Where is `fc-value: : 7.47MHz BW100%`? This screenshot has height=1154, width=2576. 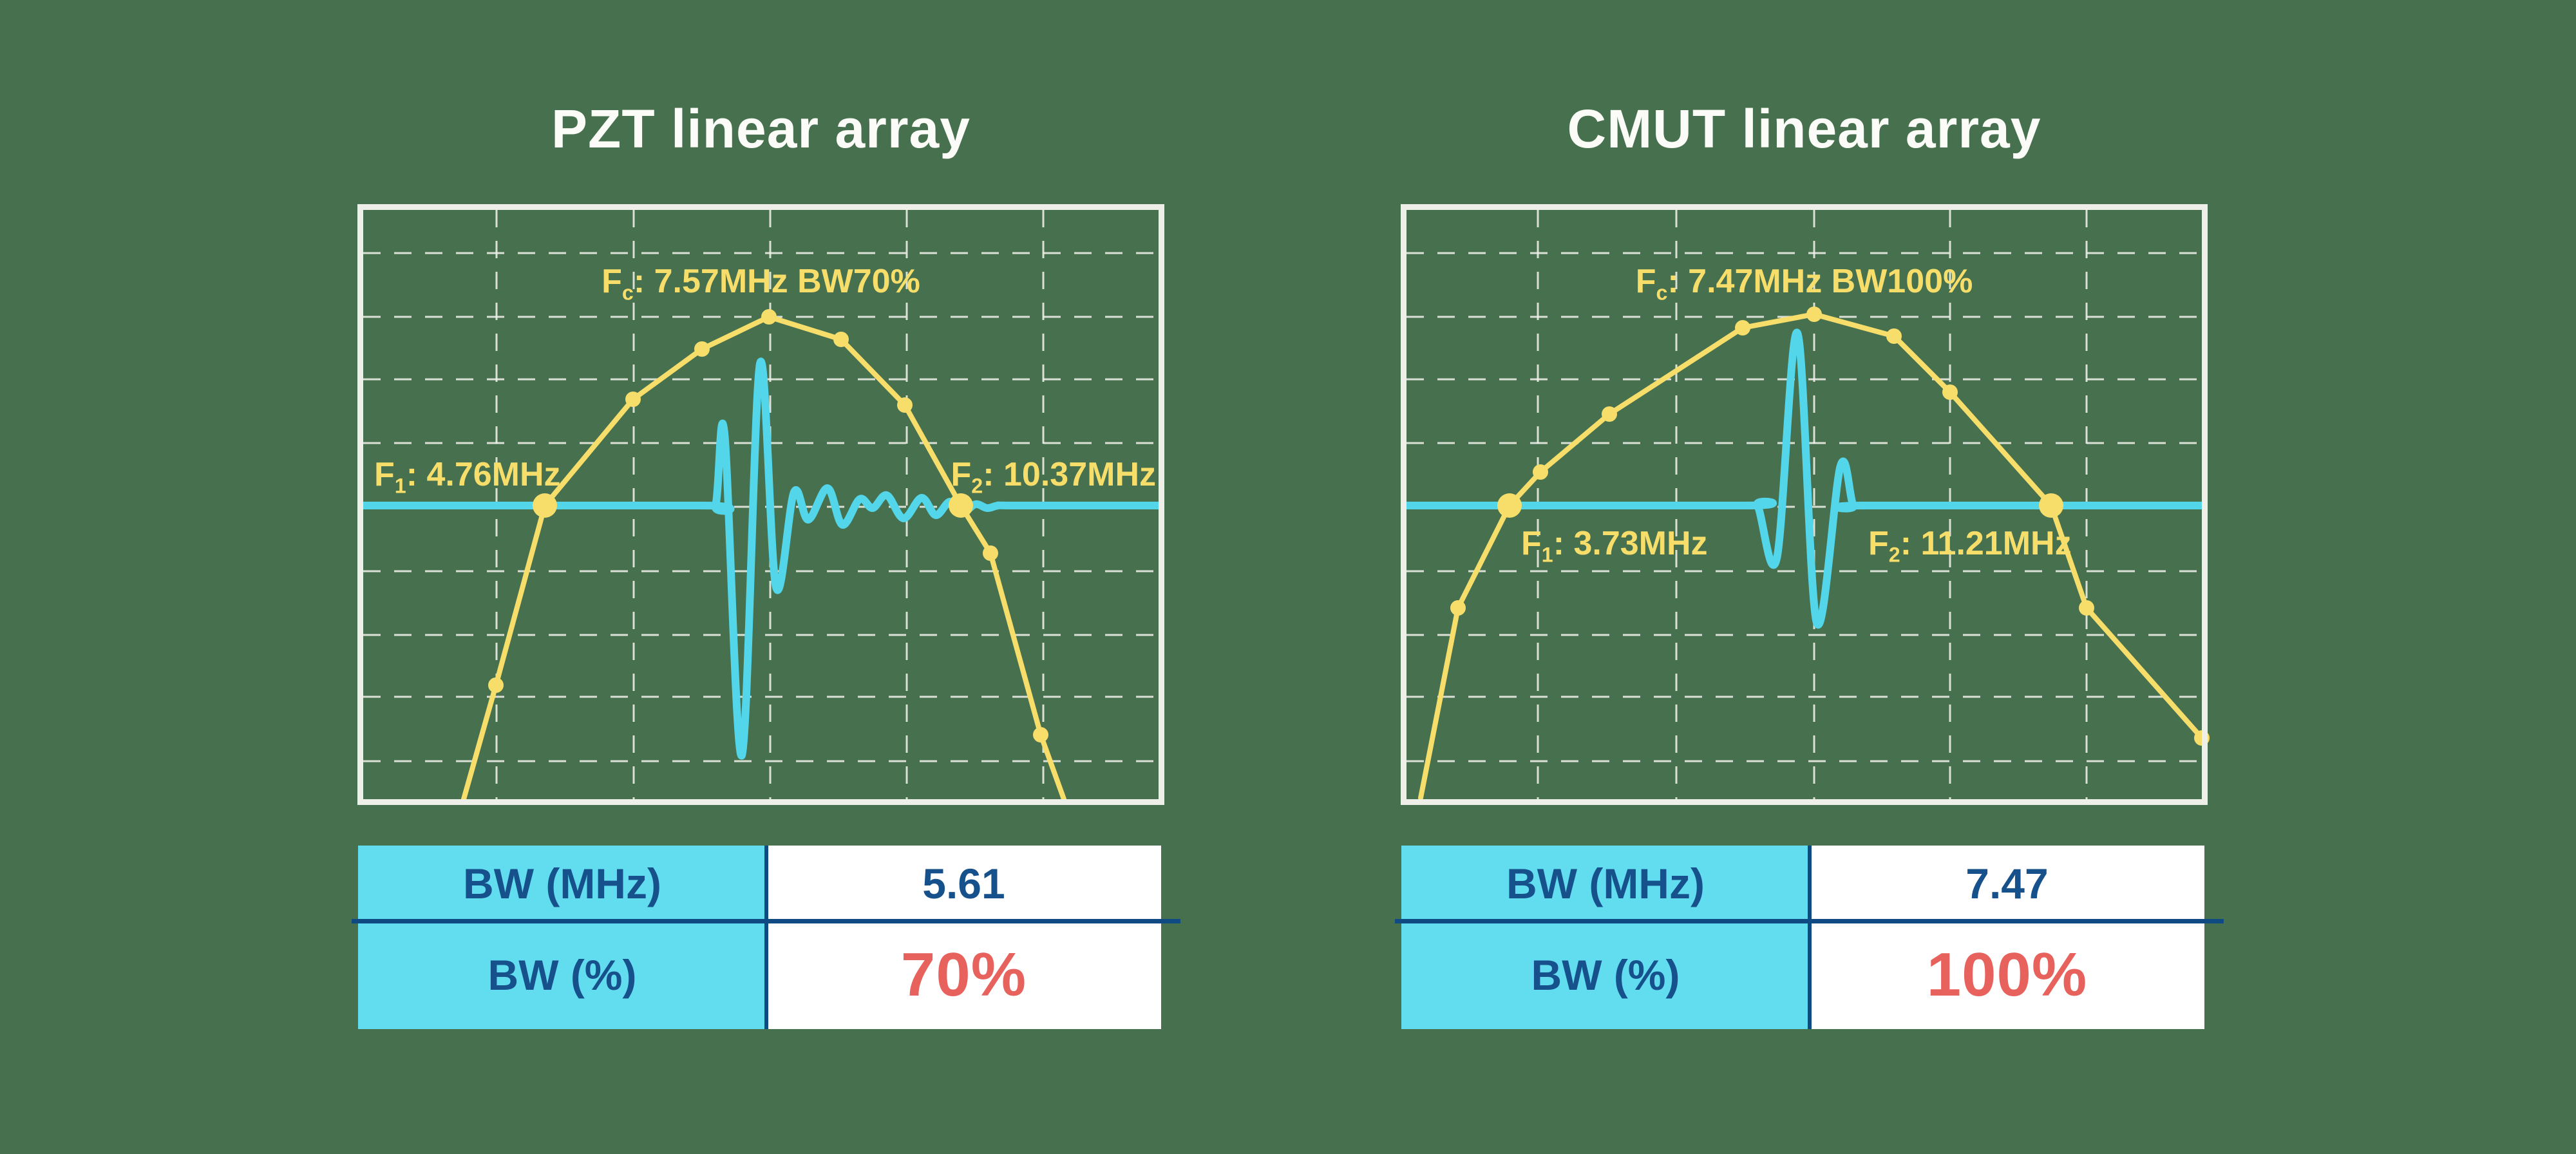
fc-value: : 7.47MHz BW100% is located at coordinates (1820, 281).